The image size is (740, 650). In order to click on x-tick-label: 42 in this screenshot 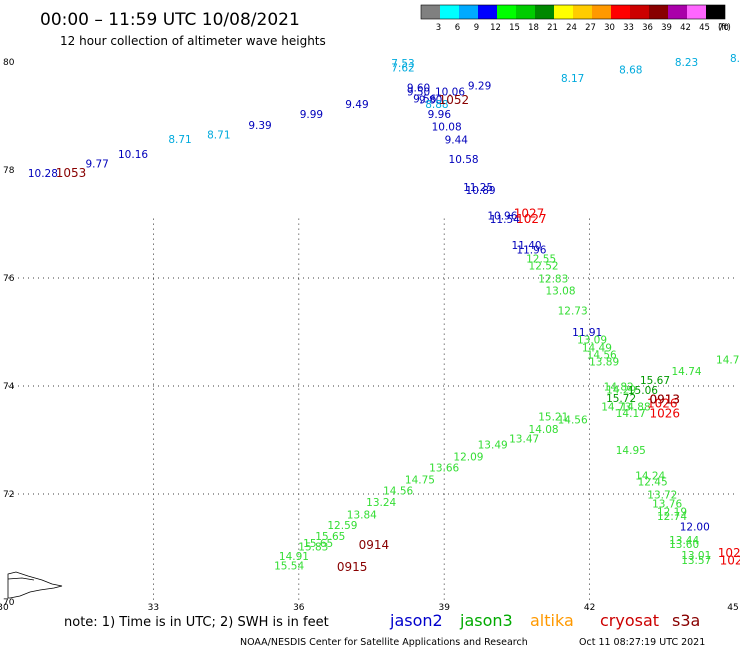, I will do `click(589, 608)`.